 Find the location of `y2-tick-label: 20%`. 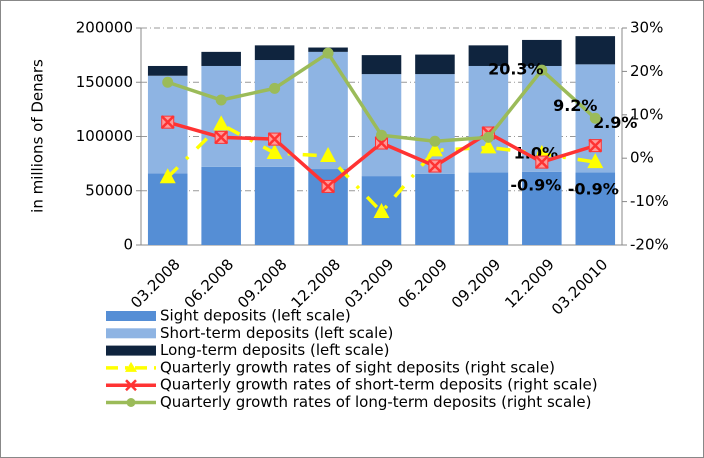

y2-tick-label: 20% is located at coordinates (646, 71).